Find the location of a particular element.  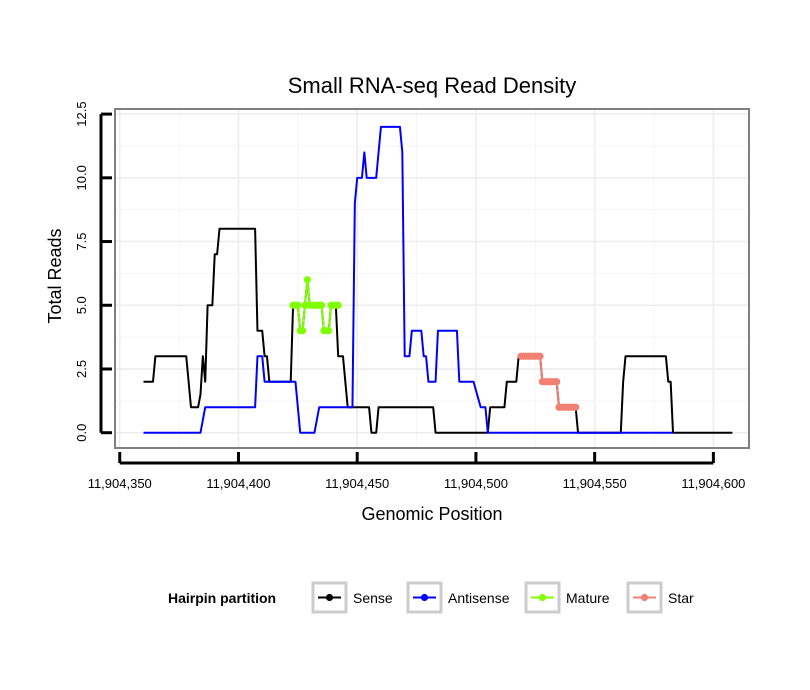

y-tick-label: 7.5 is located at coordinates (81, 242).